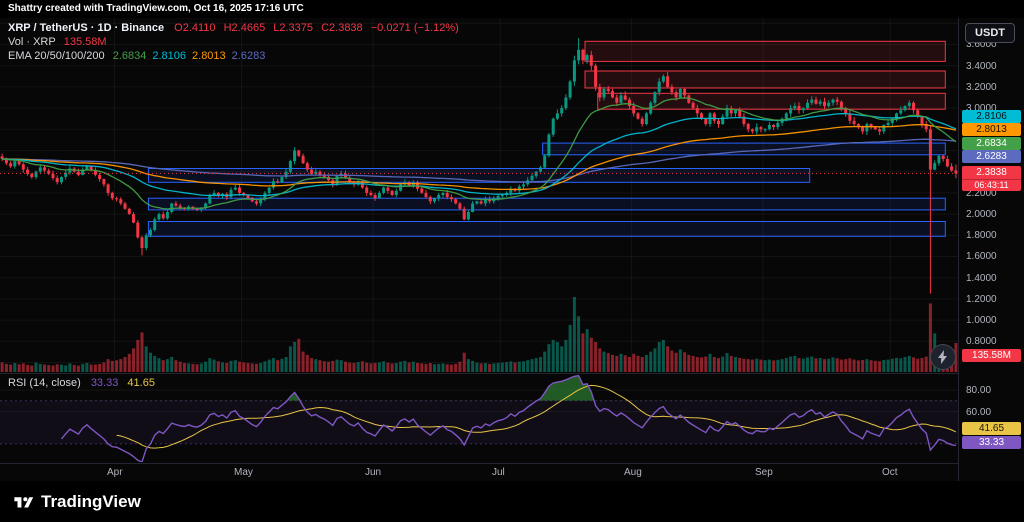 This screenshot has height=522, width=1024. I want to click on time-axis-month-label: Apr, so click(115, 472).